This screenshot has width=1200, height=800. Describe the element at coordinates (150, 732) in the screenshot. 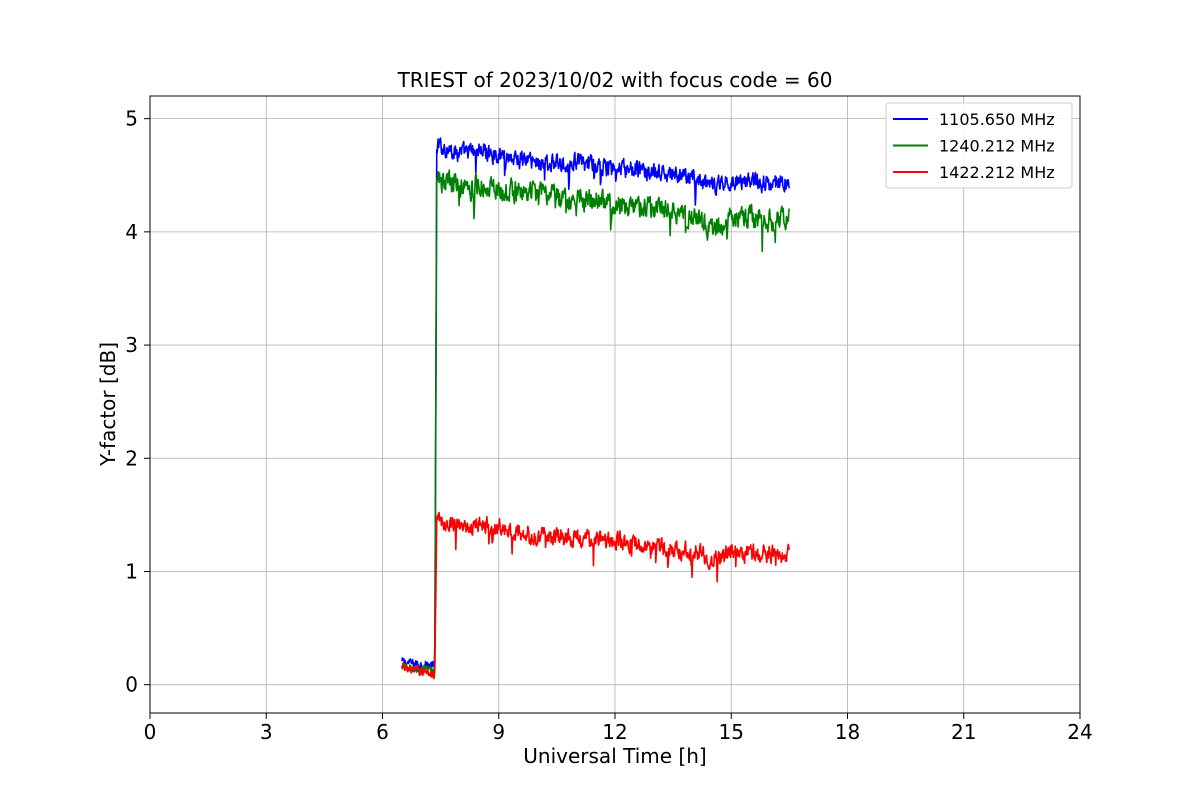

I see `x-tick-label: 0` at that location.